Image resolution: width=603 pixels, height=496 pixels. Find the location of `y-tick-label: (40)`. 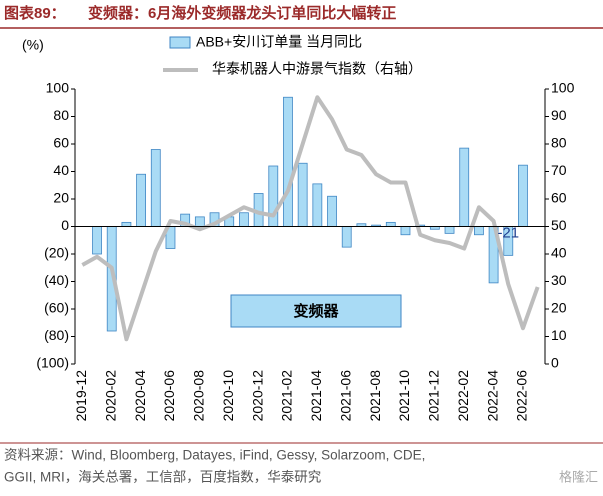

y-tick-label: (40) is located at coordinates (56, 280).